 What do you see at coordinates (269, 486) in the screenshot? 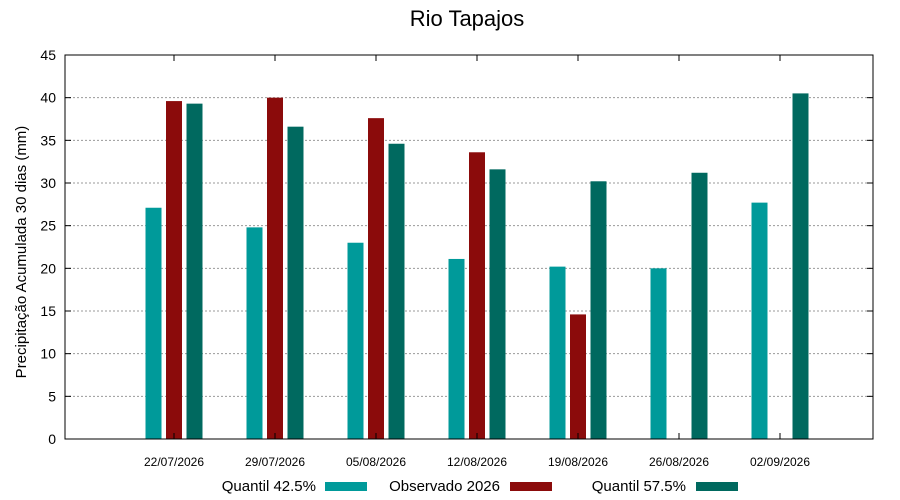
I see `legend-label: Quantil 42.5%` at bounding box center [269, 486].